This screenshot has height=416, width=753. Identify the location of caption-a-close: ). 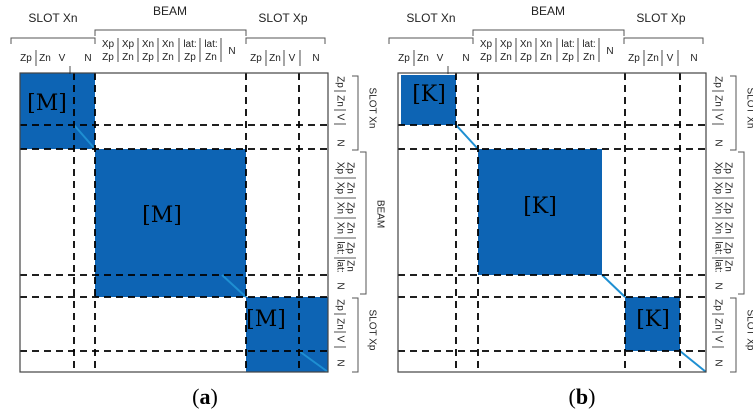
(214, 396).